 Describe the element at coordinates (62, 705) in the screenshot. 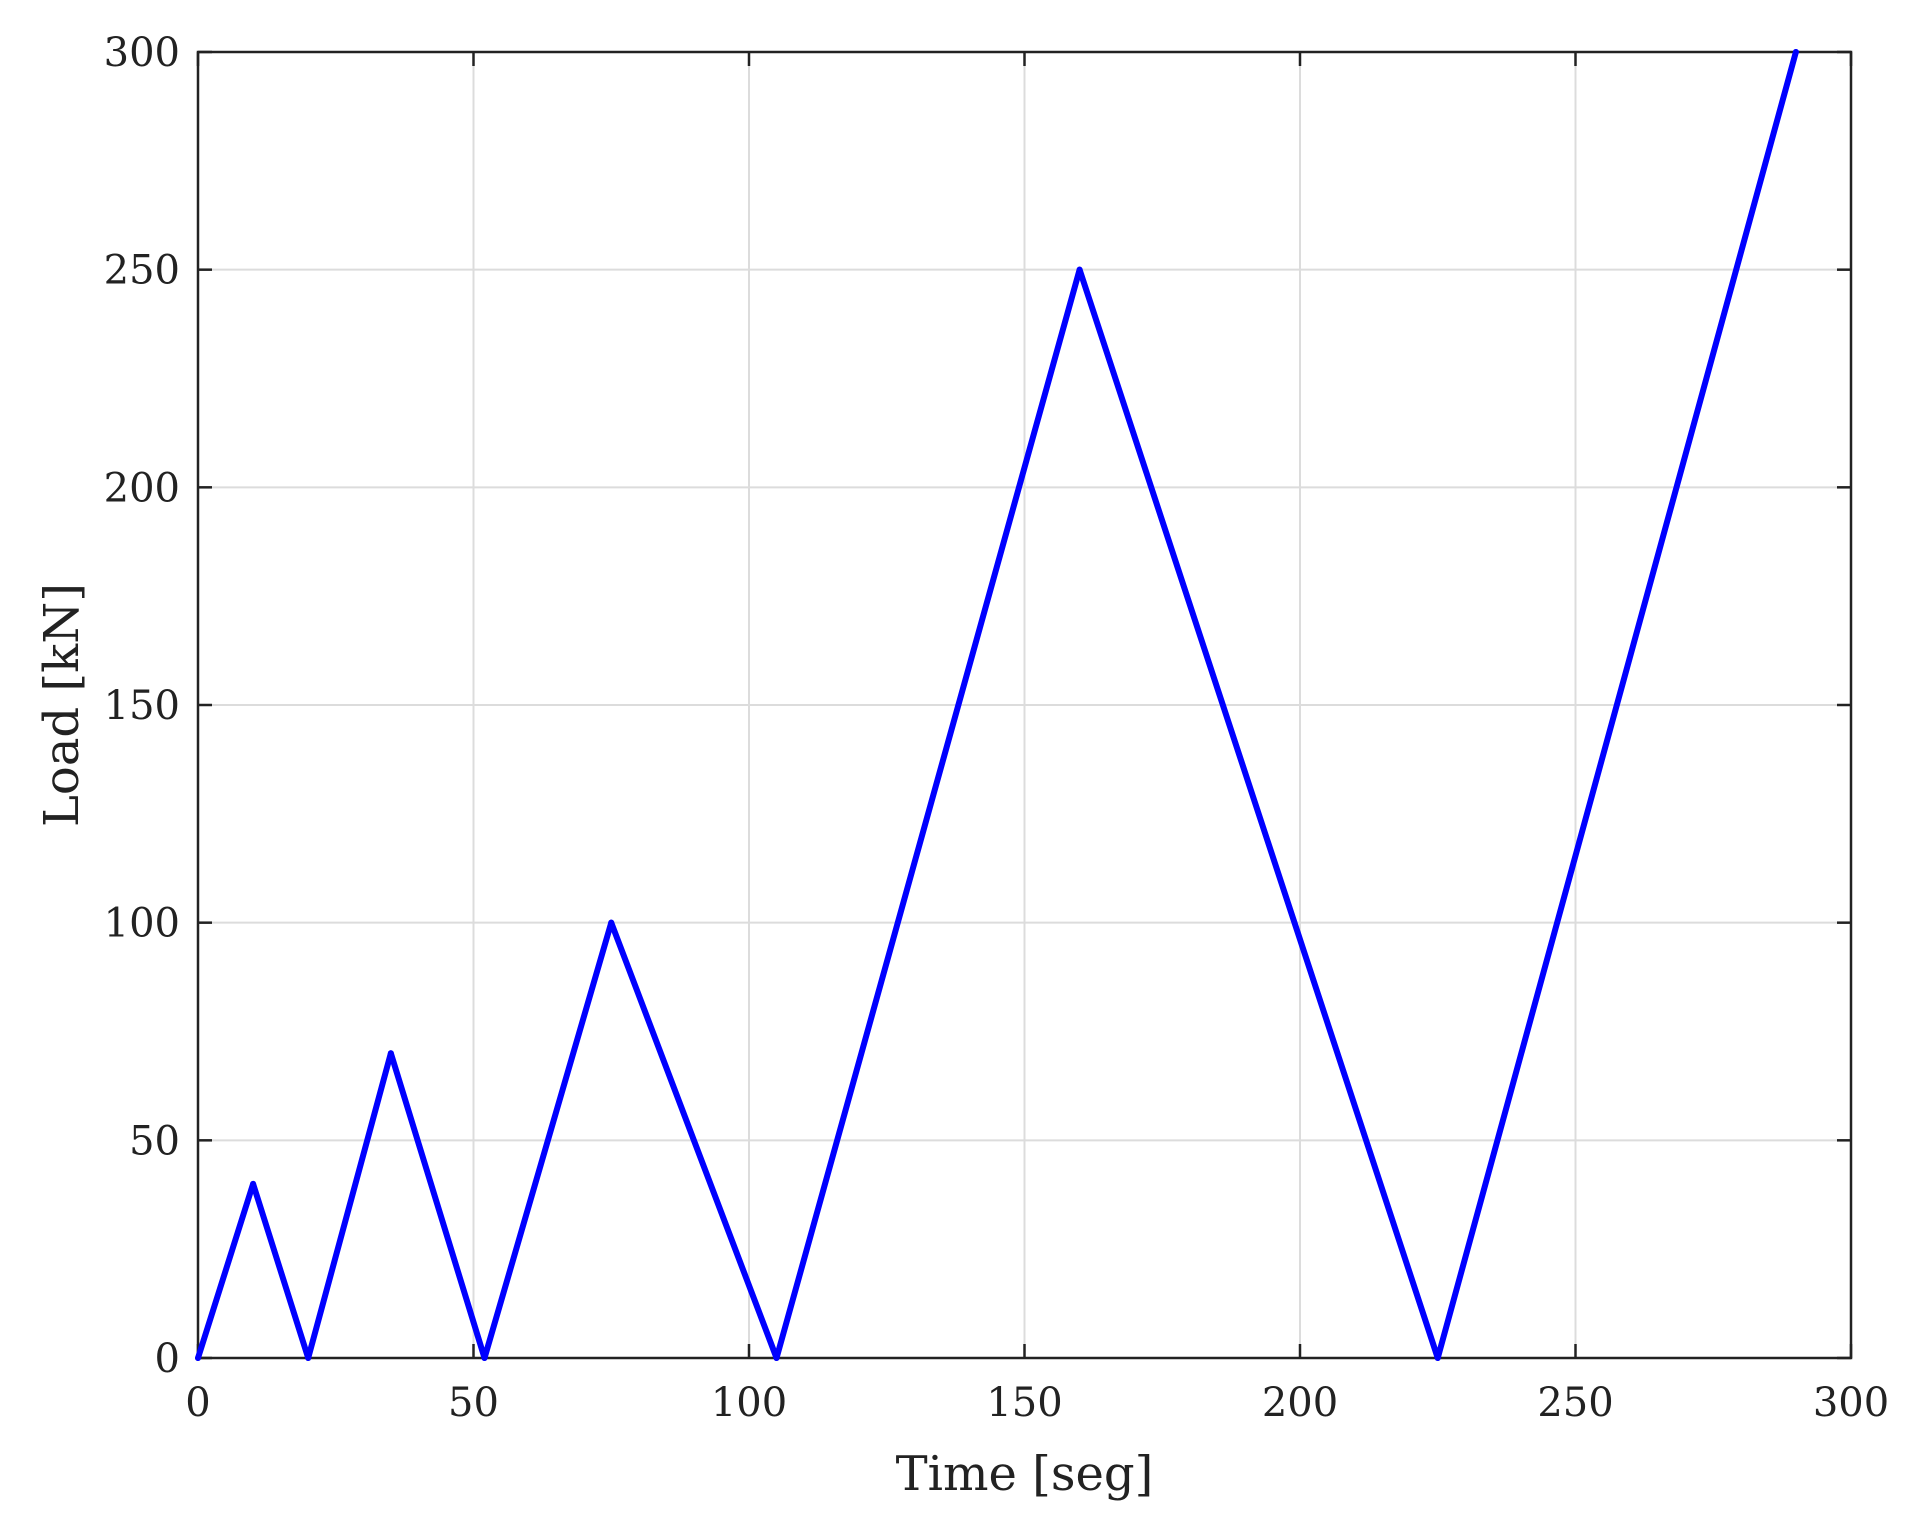

I see `y-axis-label: Load [kN]` at that location.